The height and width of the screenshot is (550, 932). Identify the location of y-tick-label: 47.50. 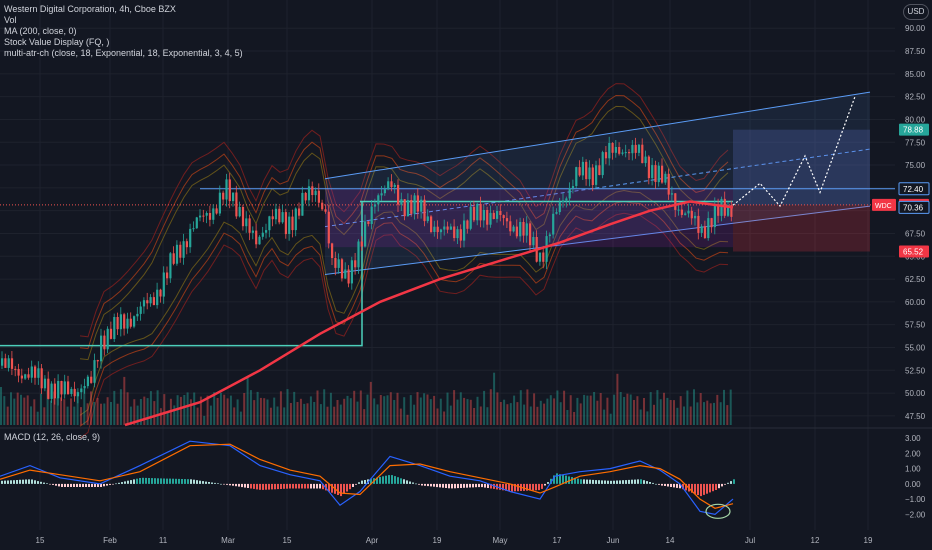
(915, 416).